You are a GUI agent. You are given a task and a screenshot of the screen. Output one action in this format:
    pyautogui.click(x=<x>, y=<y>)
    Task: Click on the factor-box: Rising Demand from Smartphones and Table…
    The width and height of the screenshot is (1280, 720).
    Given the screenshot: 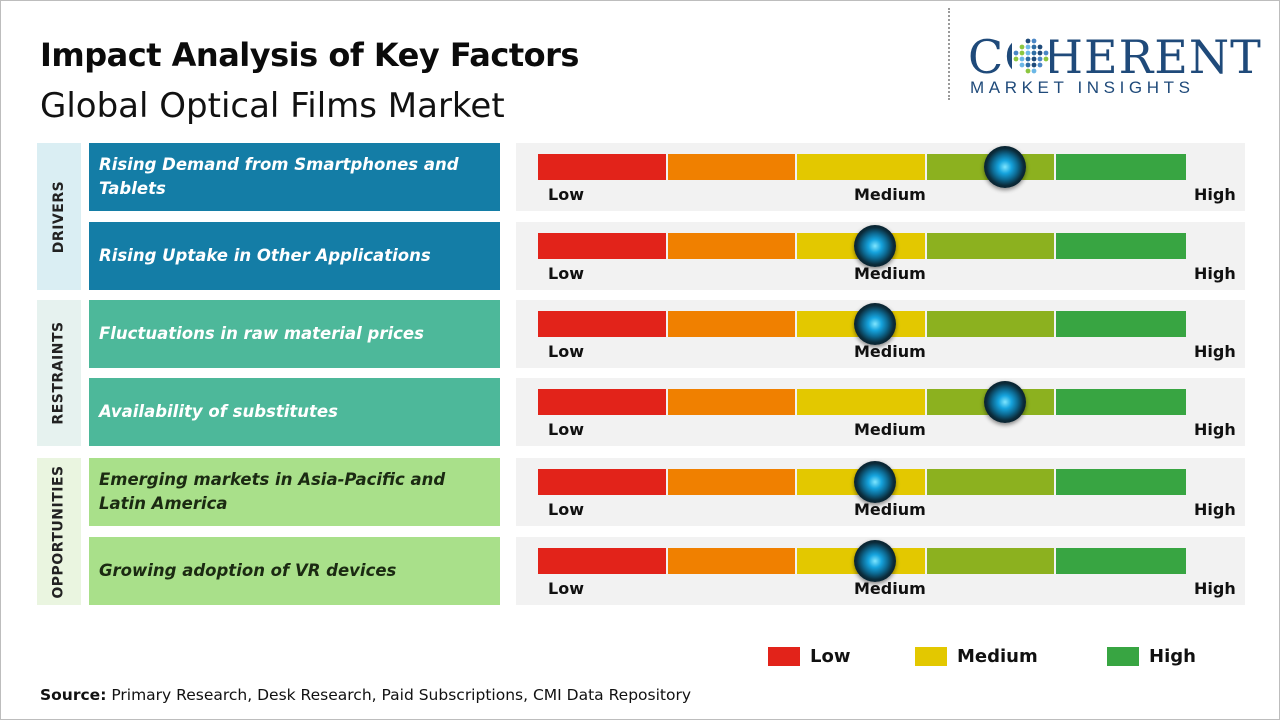 What is the action you would take?
    pyautogui.click(x=294, y=177)
    